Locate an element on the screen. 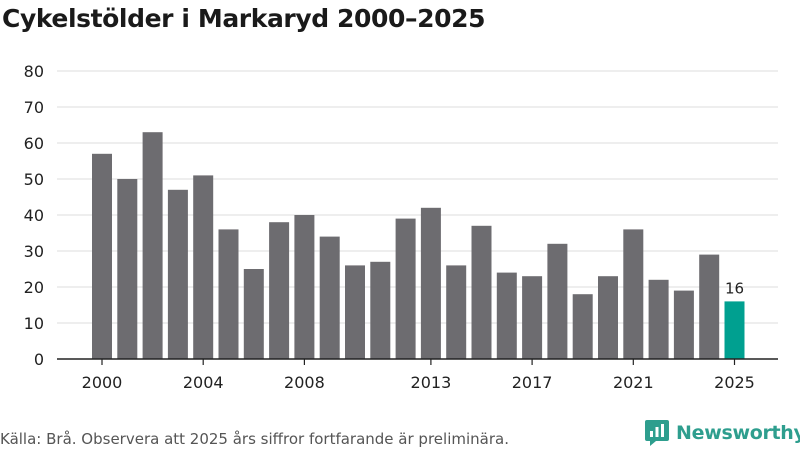 This screenshot has width=800, height=450. bar-2019 is located at coordinates (582, 326).